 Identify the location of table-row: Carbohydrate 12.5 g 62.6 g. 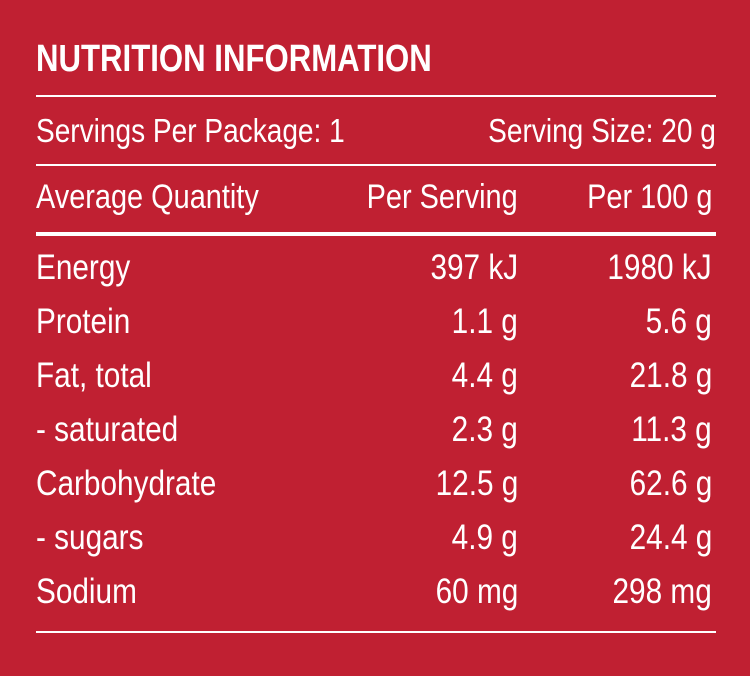
(376, 489).